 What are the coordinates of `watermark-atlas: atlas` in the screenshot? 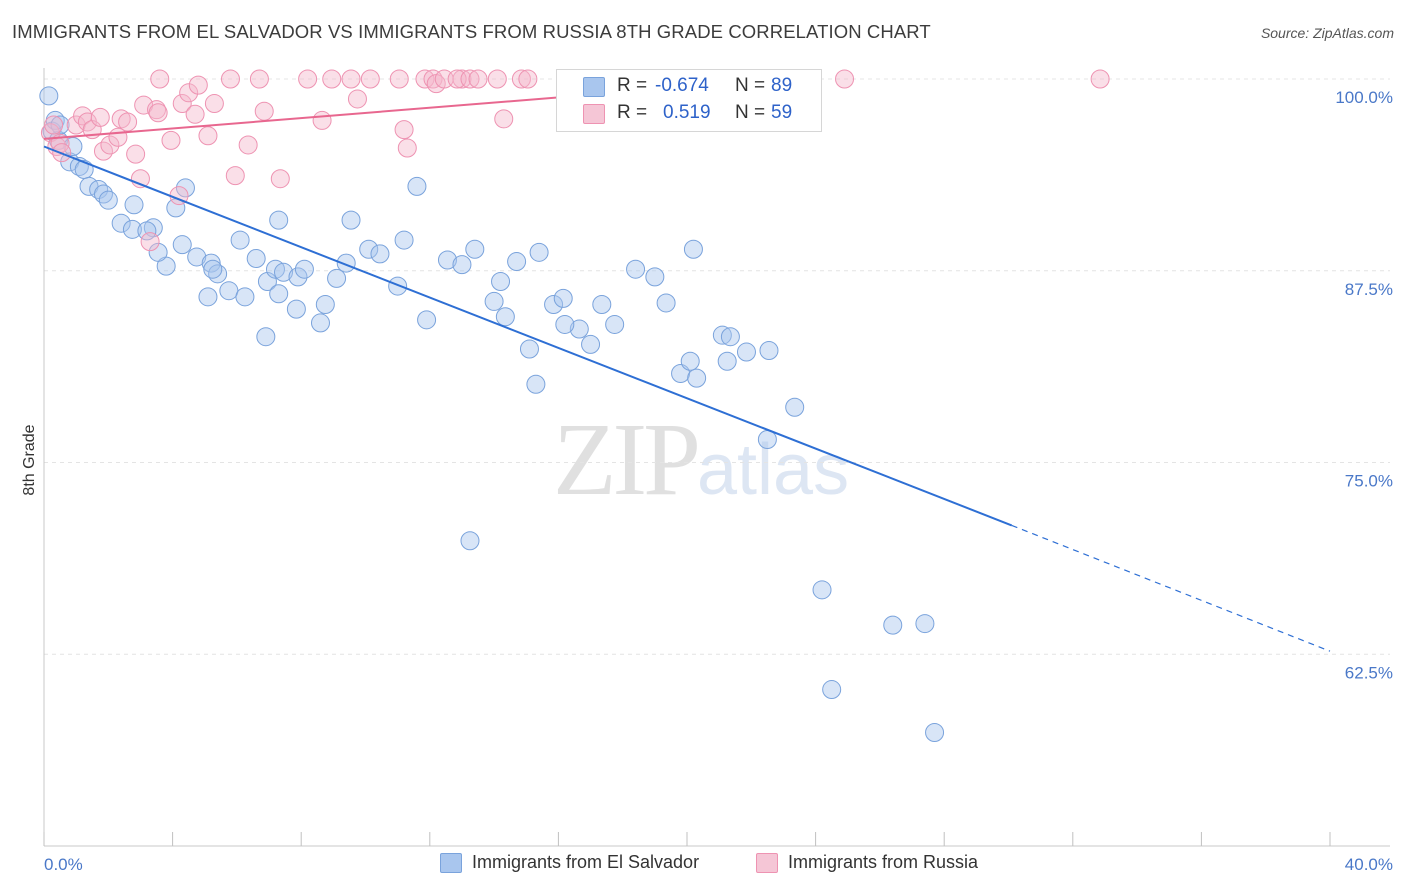 It's located at (773, 470).